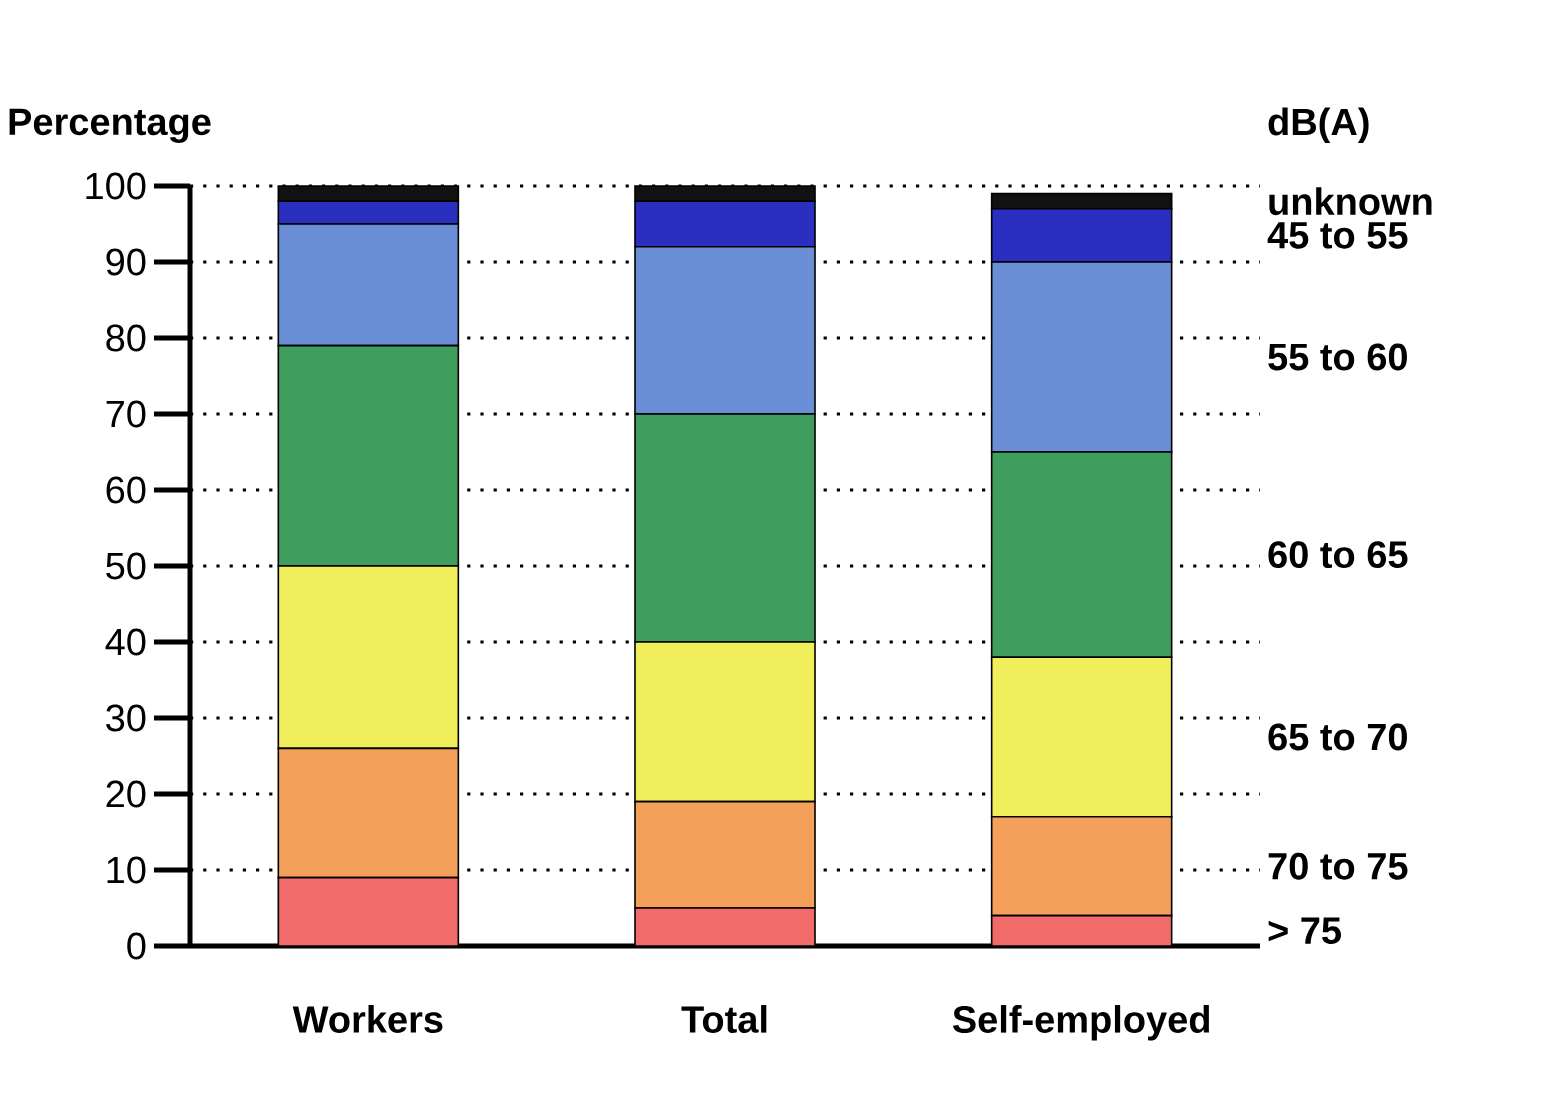 The height and width of the screenshot is (1102, 1542). I want to click on text: 60 to 65, so click(1338, 555).